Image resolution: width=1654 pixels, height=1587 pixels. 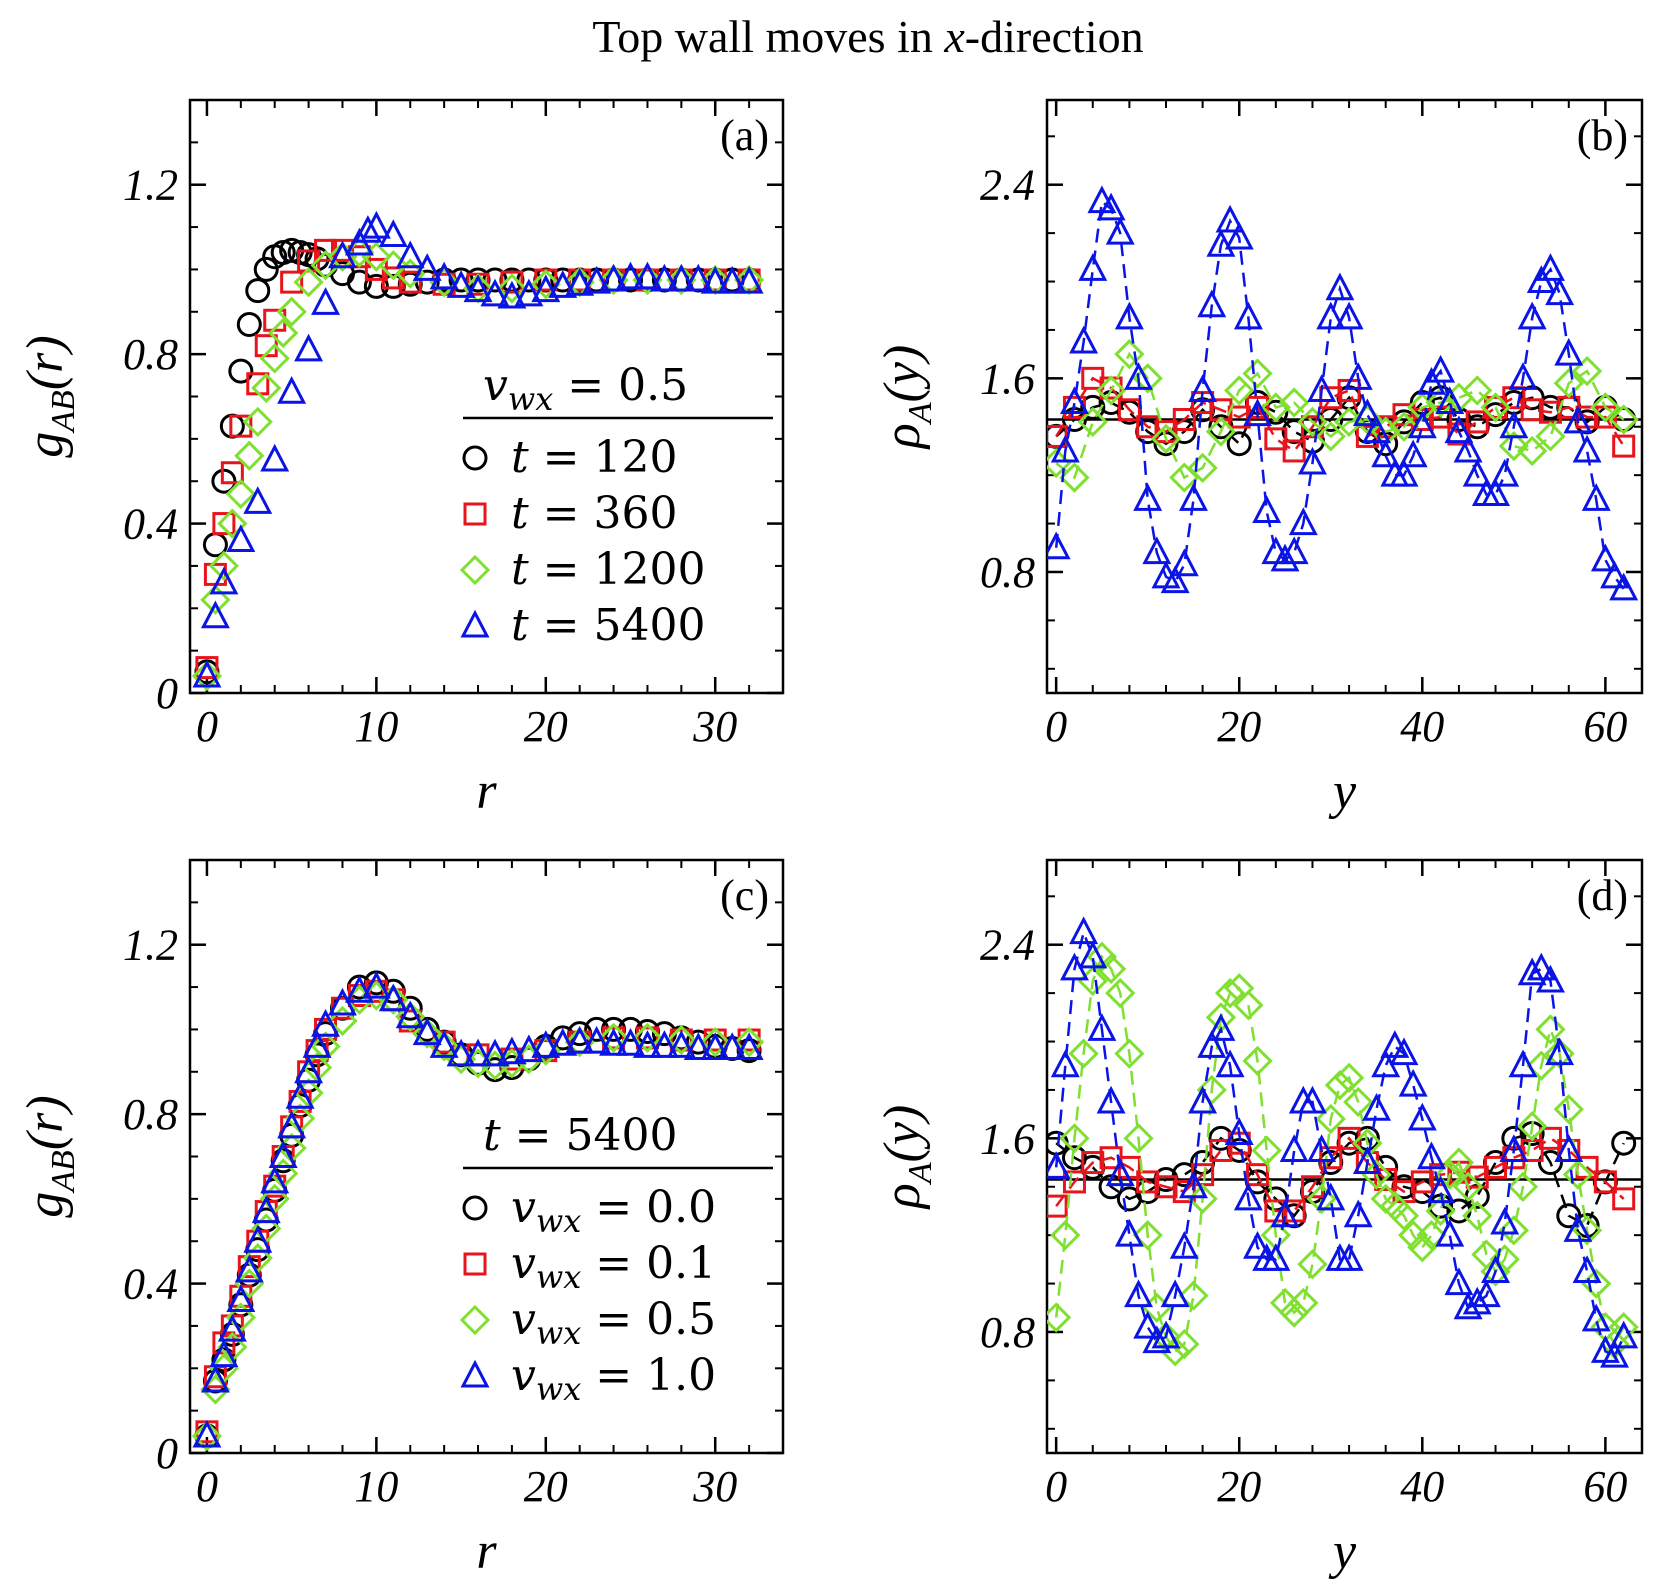 I want to click on figure-title: Top wall moves in x-direction, so click(x=867, y=36).